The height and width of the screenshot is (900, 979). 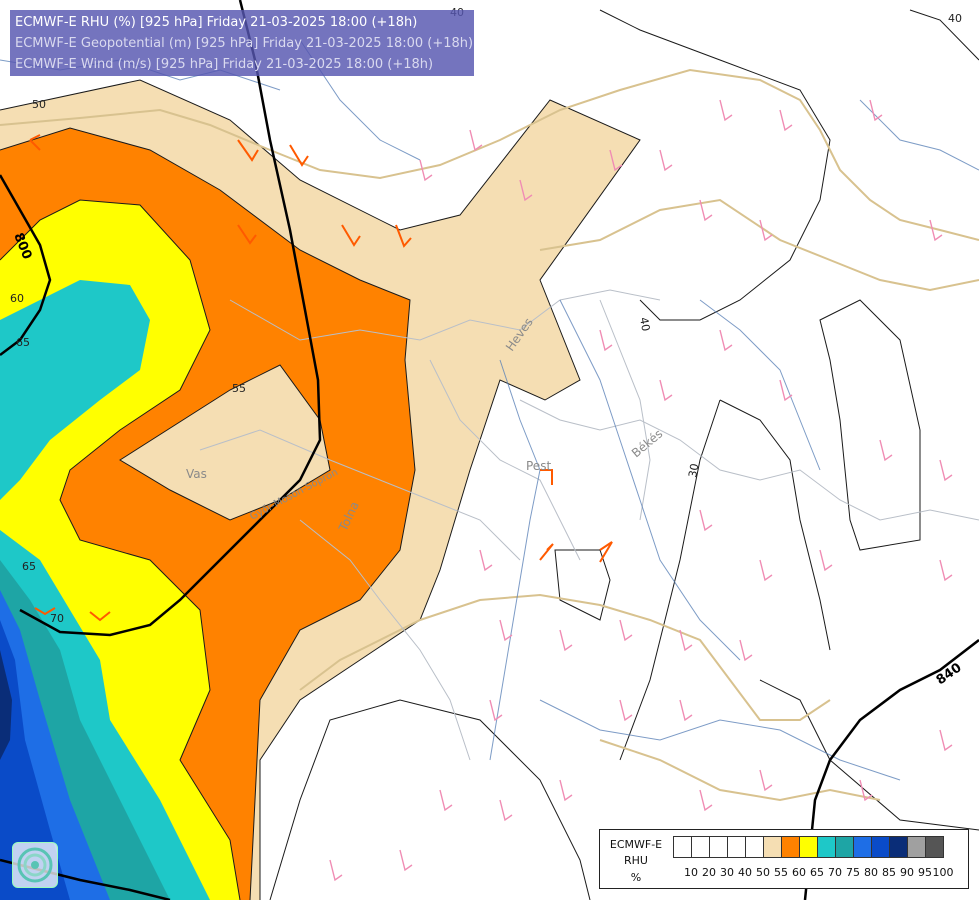 What do you see at coordinates (949, 674) in the screenshot?
I see `geopotential-label-840: 840` at bounding box center [949, 674].